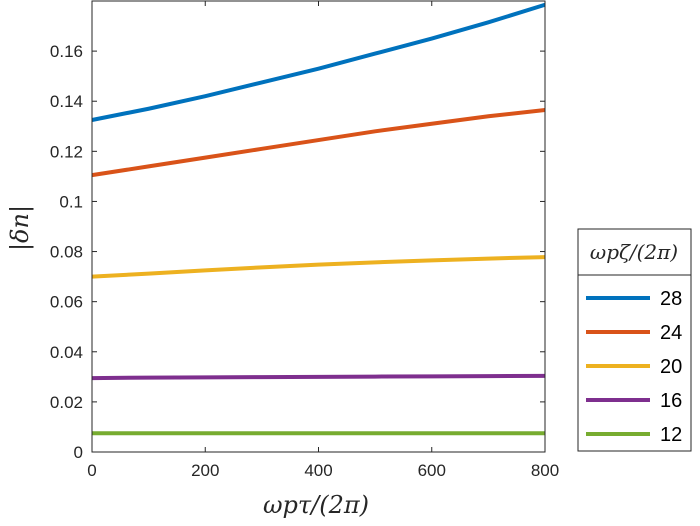  I want to click on x-tick-label: 0, so click(91, 470).